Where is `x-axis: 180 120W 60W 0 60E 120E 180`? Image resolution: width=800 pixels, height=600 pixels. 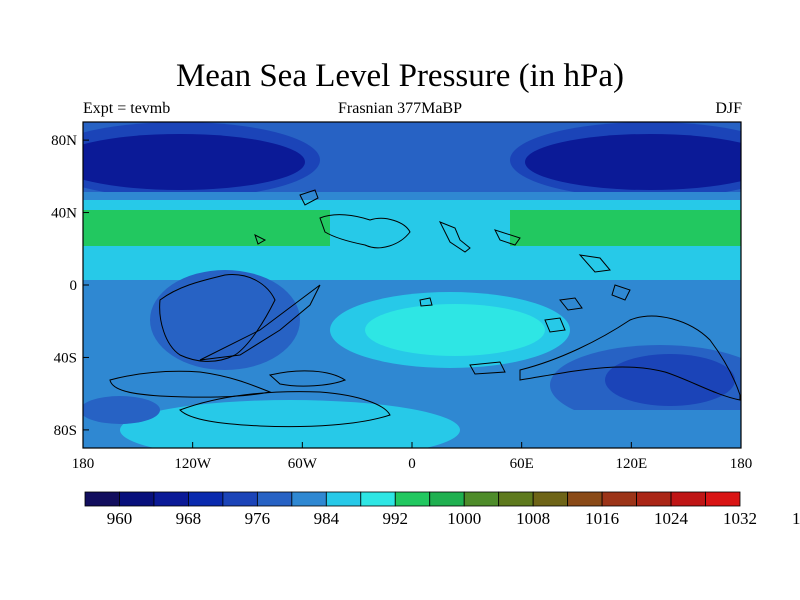
x-axis: 180 120W 60W 0 60E 120E 180 is located at coordinates (412, 457).